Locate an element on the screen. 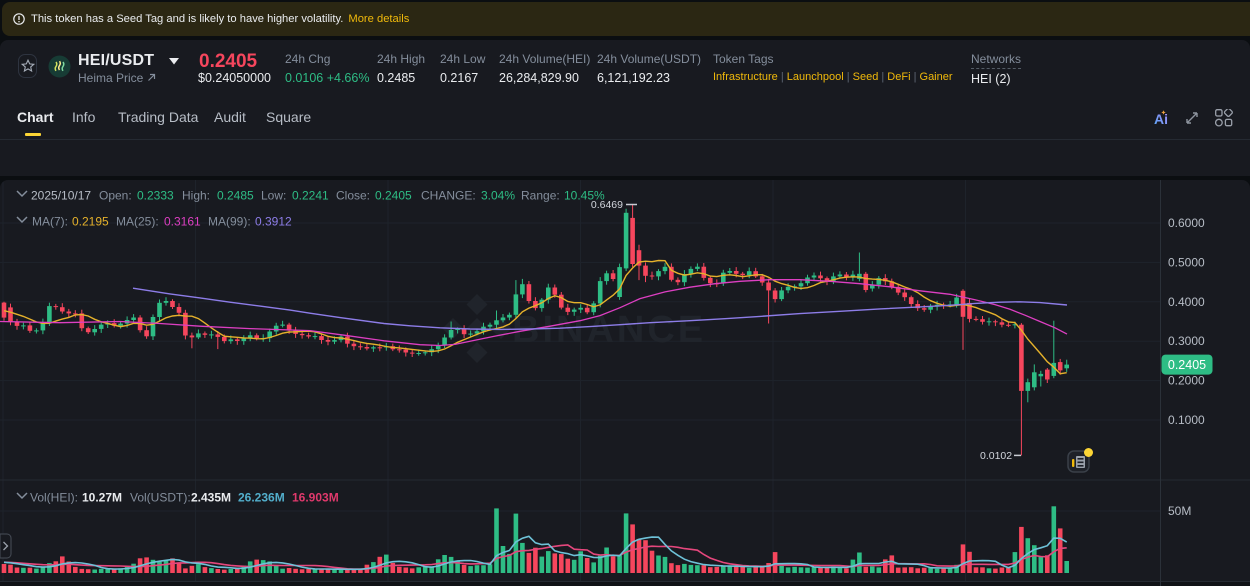  svg-text: 0.2333 is located at coordinates (155, 196).